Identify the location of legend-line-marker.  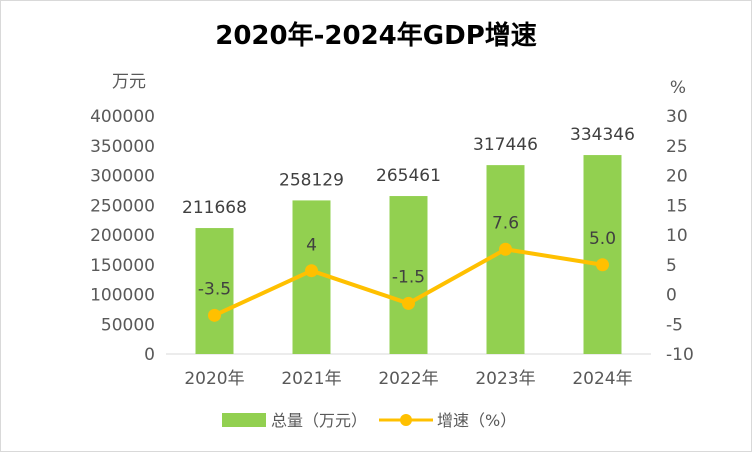
(406, 420).